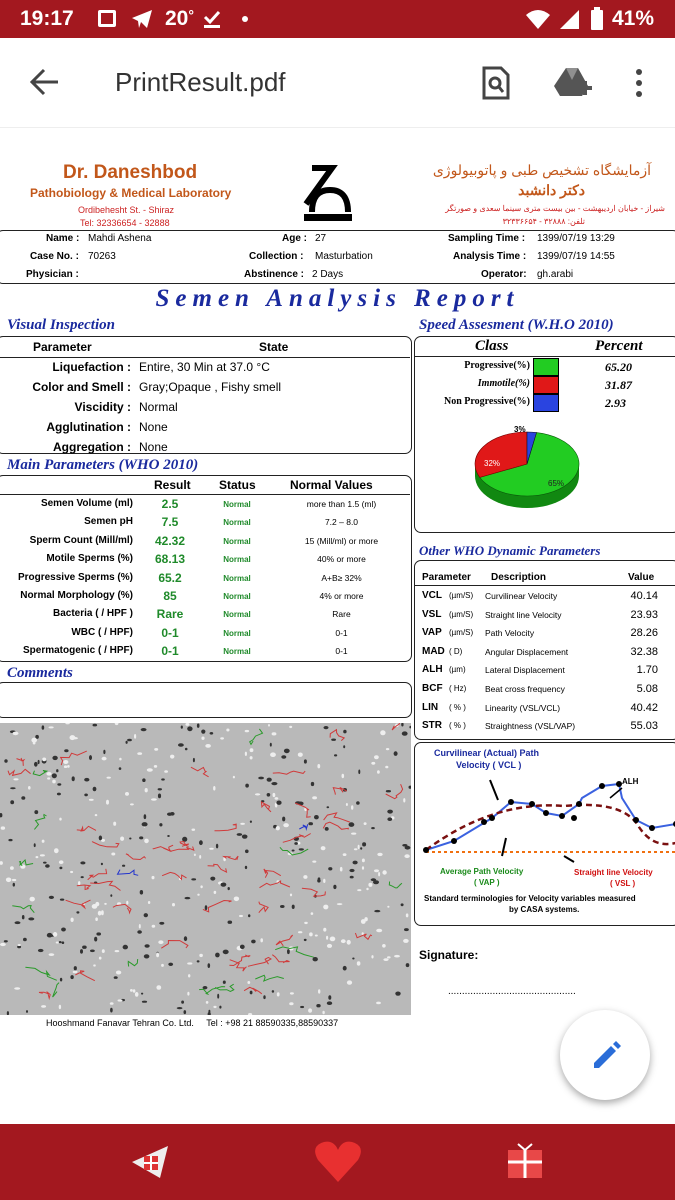 The height and width of the screenshot is (1200, 675). I want to click on dot-icon, so click(245, 19).